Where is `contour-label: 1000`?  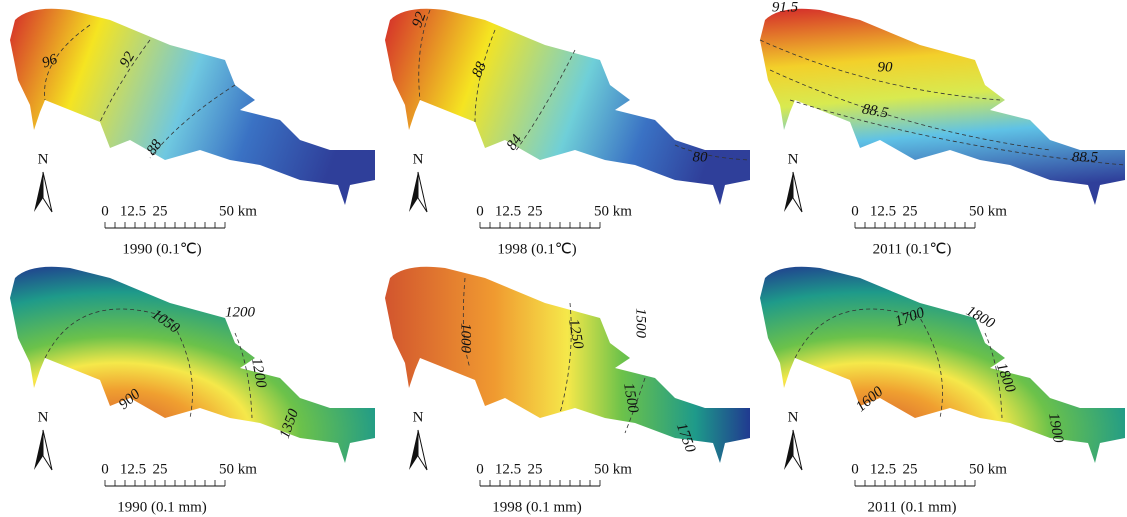 contour-label: 1000 is located at coordinates (466, 338).